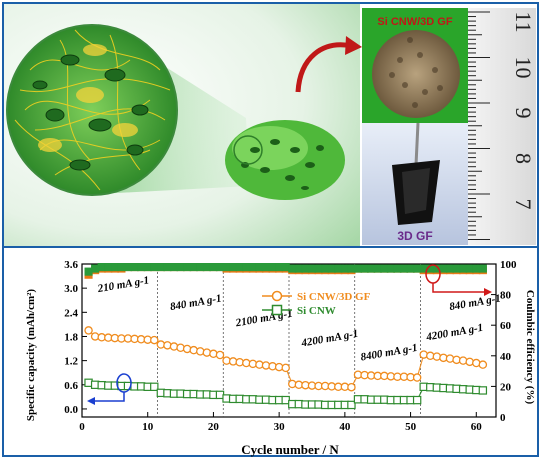 Image resolution: width=543 pixels, height=461 pixels. What do you see at coordinates (523, 21) in the screenshot?
I see `ruler-number: 11` at bounding box center [523, 21].